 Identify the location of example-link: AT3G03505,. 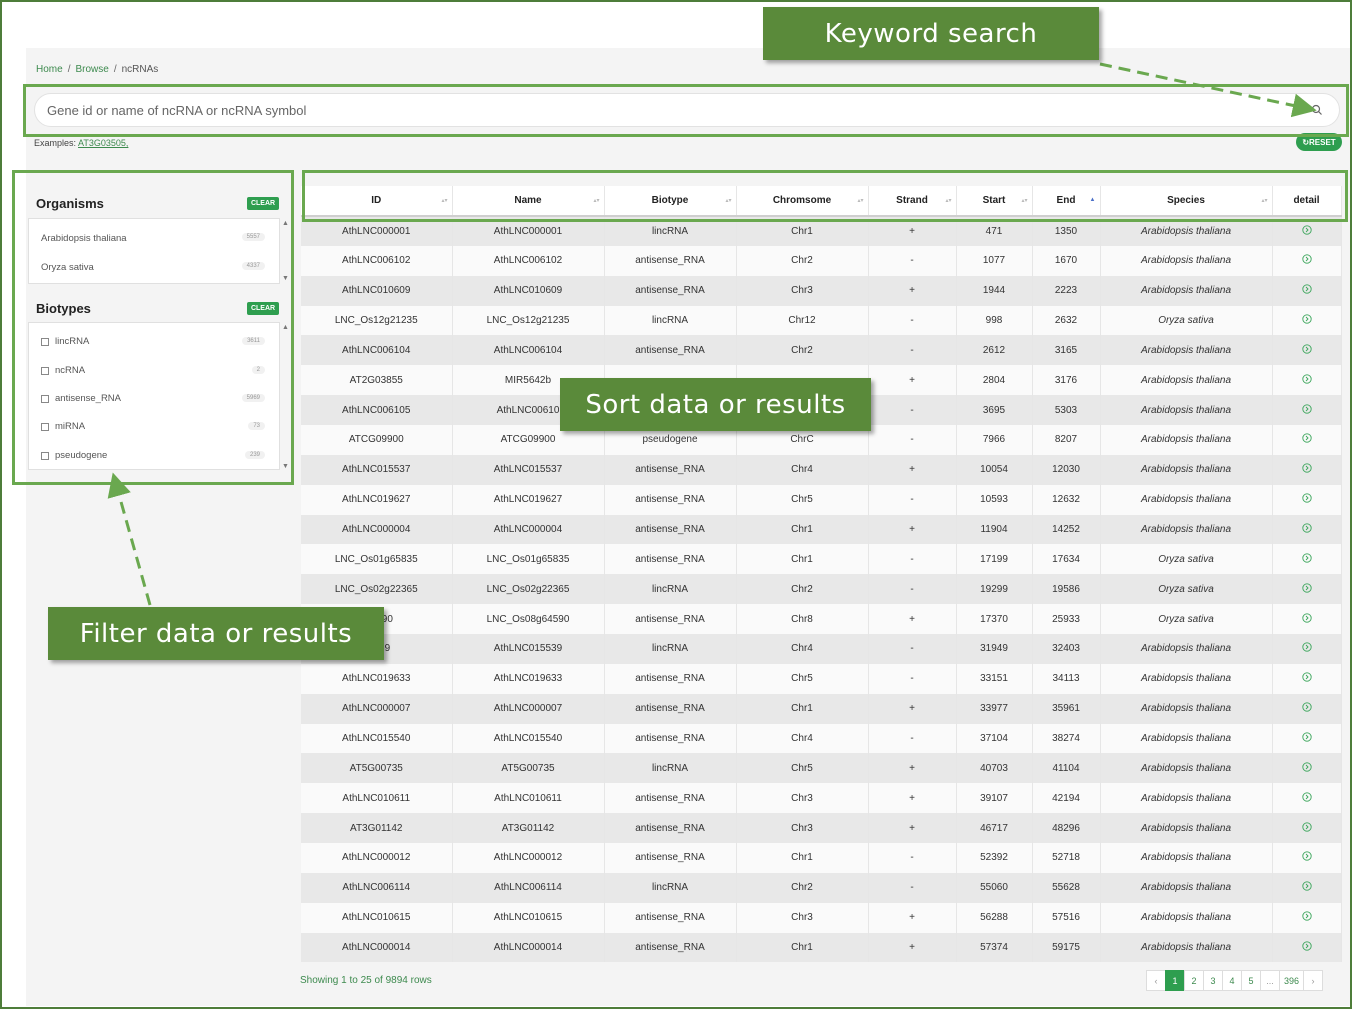
(103, 143).